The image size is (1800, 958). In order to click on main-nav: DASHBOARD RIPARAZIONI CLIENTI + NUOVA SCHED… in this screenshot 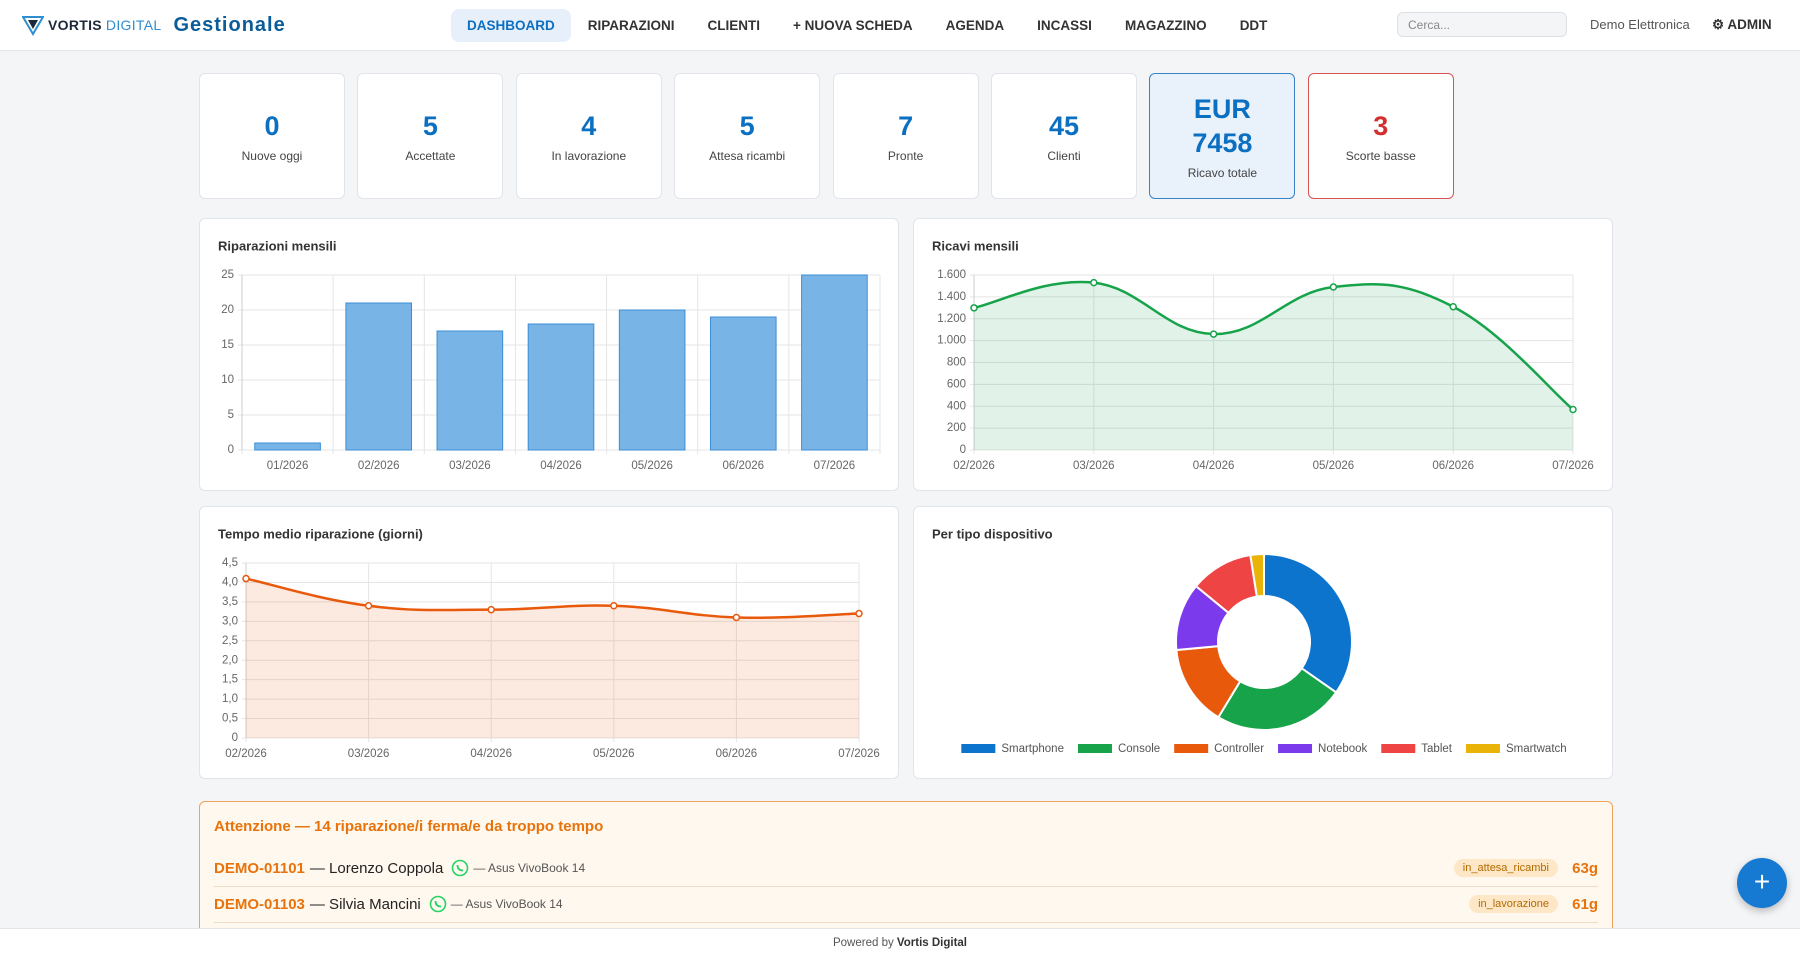, I will do `click(867, 25)`.